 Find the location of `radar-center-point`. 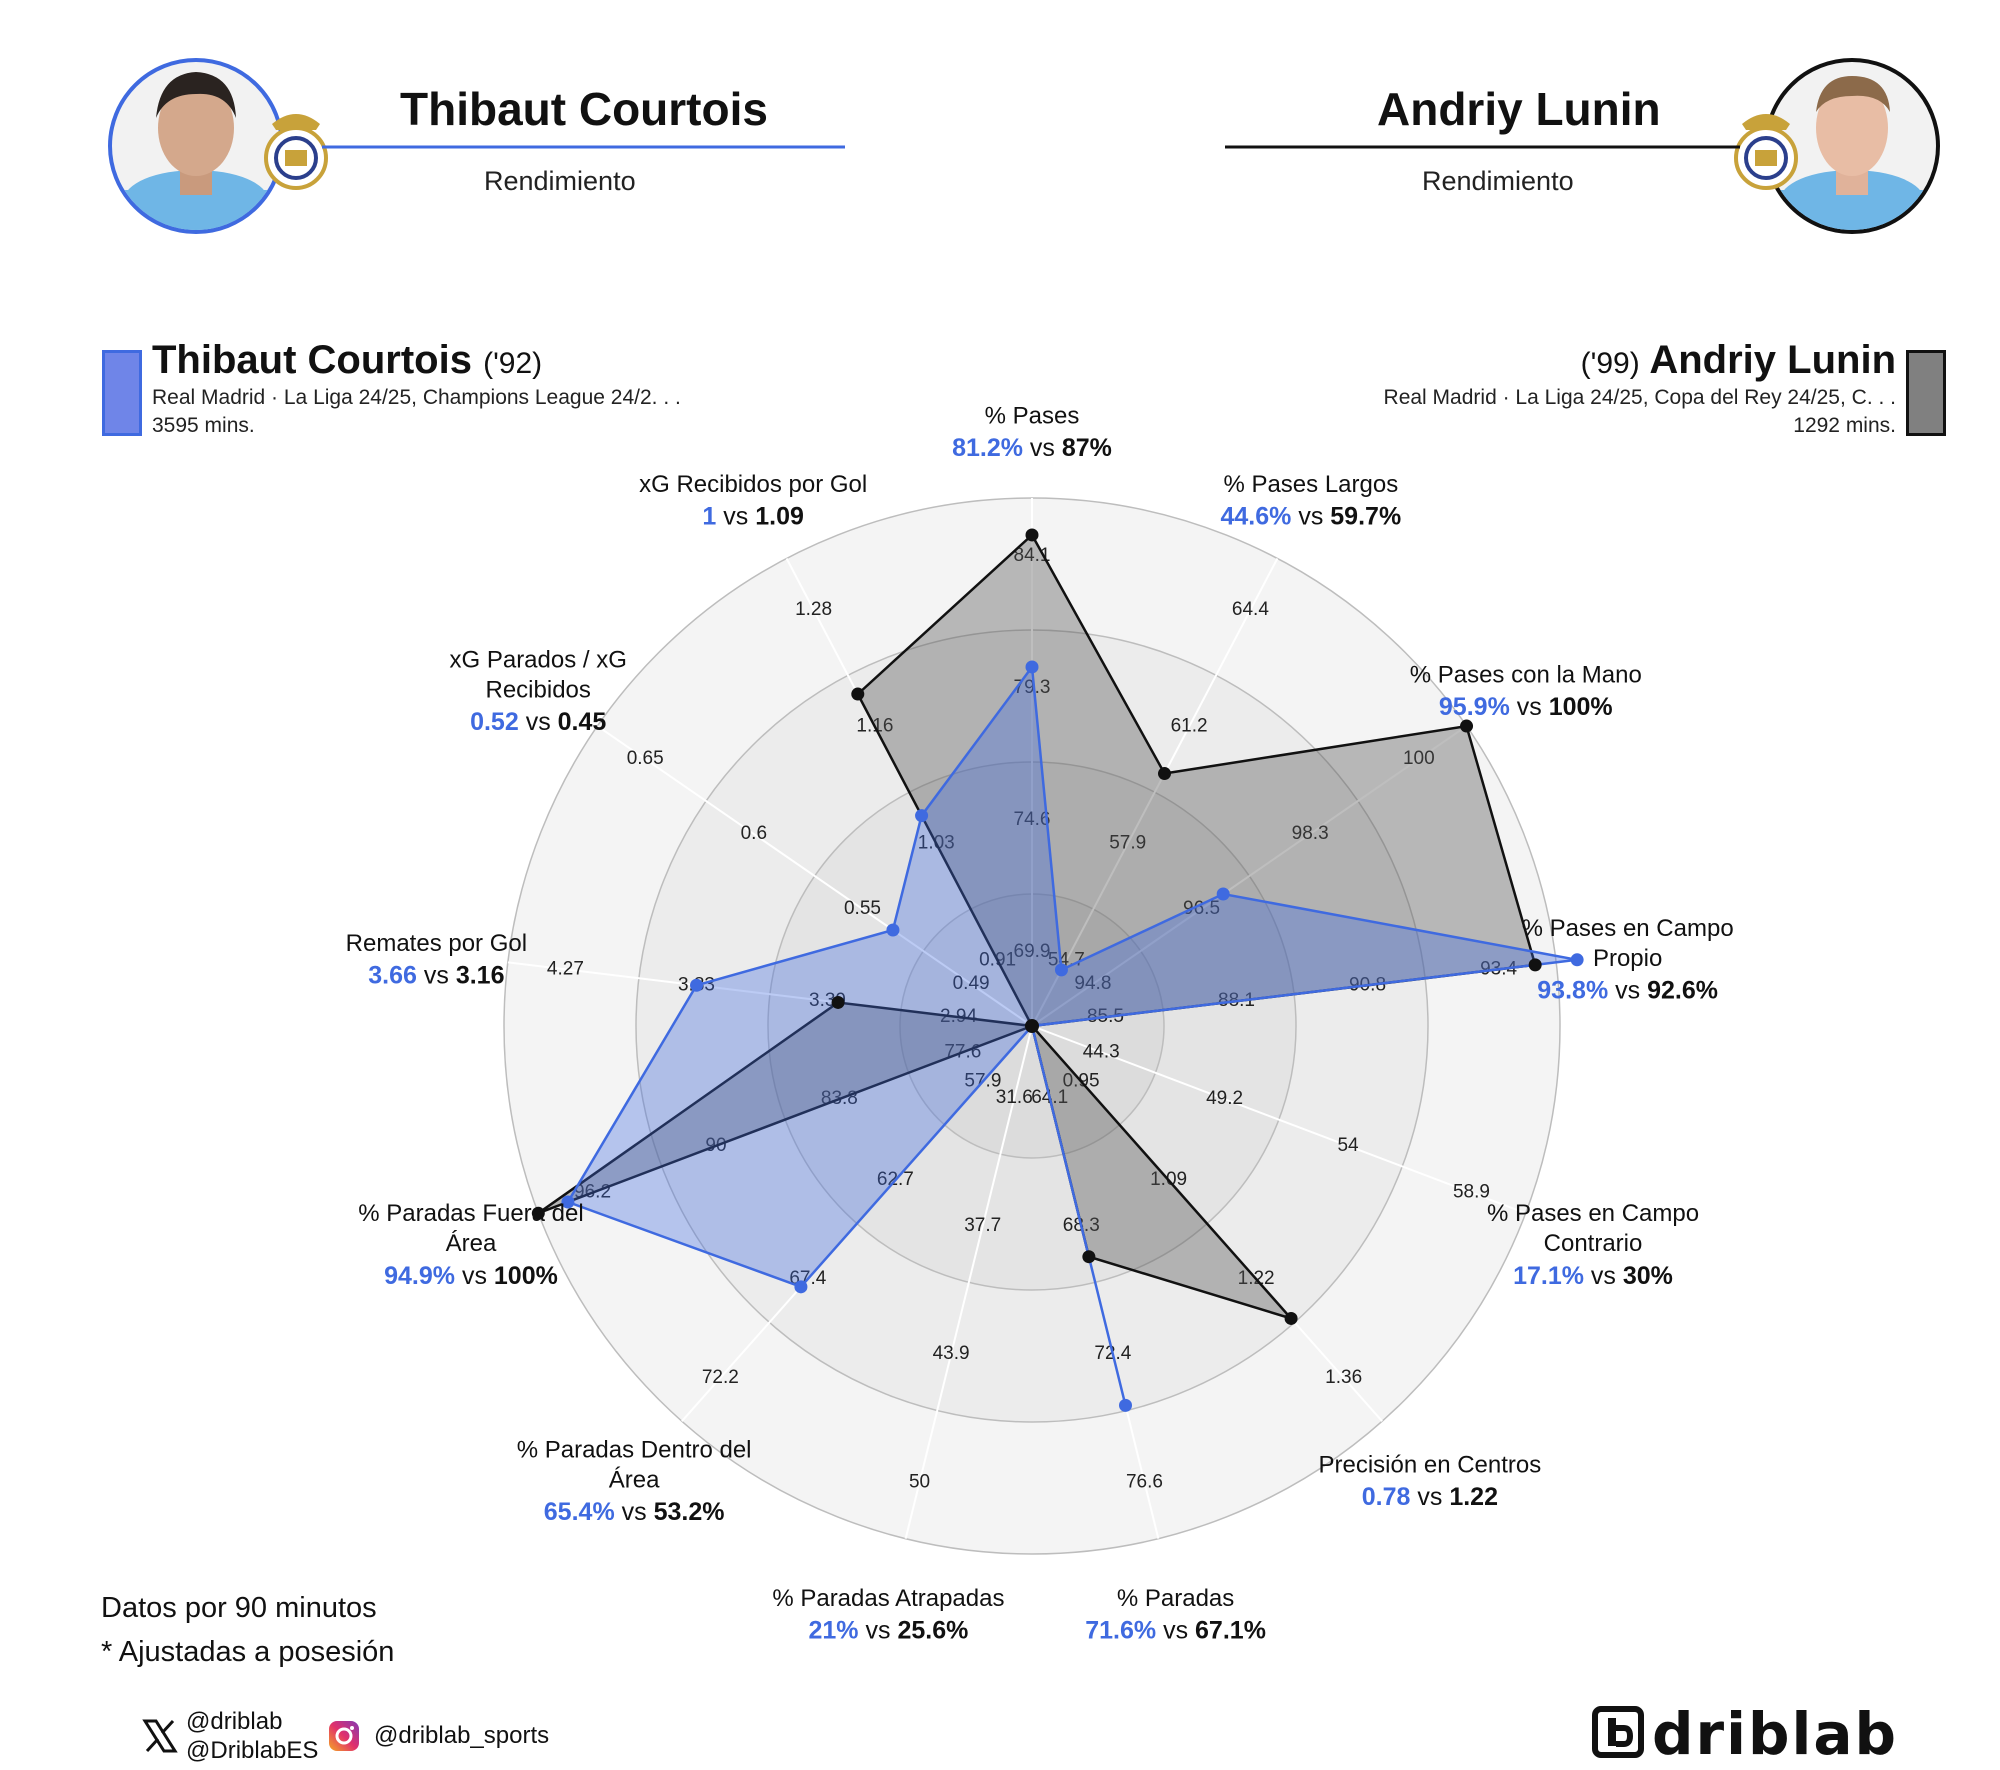

radar-center-point is located at coordinates (1032, 1026).